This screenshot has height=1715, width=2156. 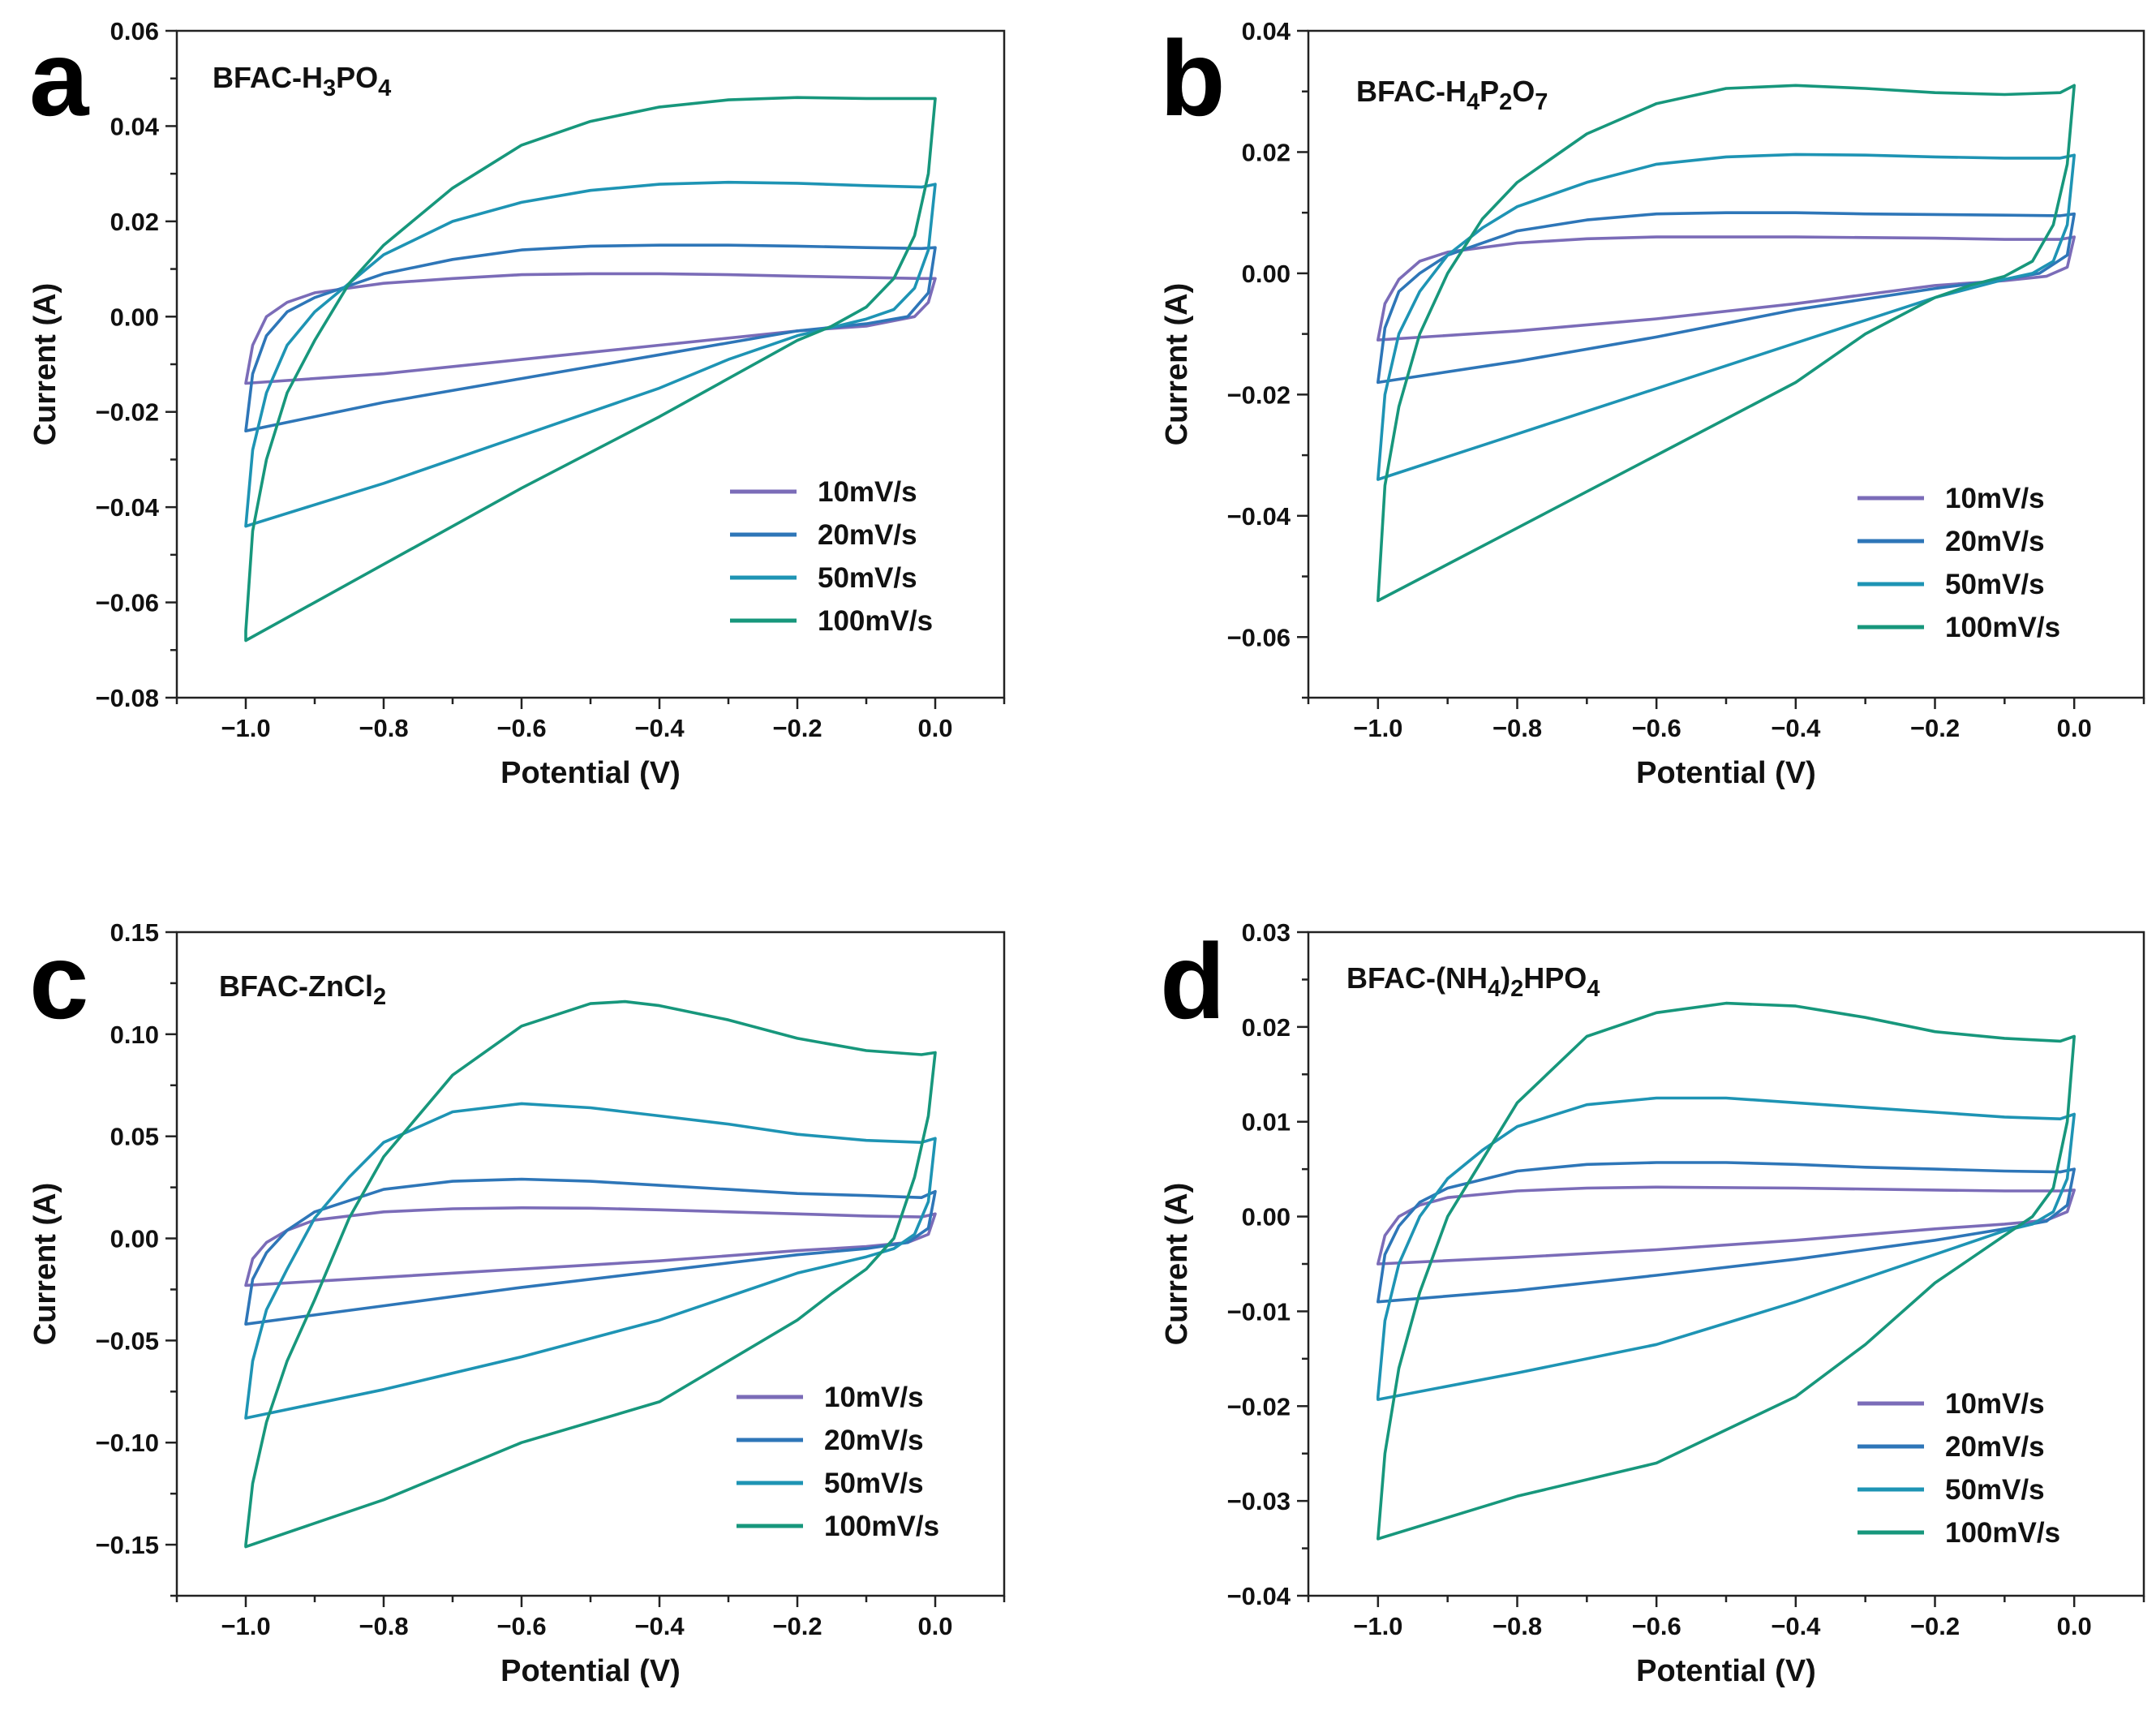 I want to click on y-tick-label: −0.10, so click(x=128, y=1443).